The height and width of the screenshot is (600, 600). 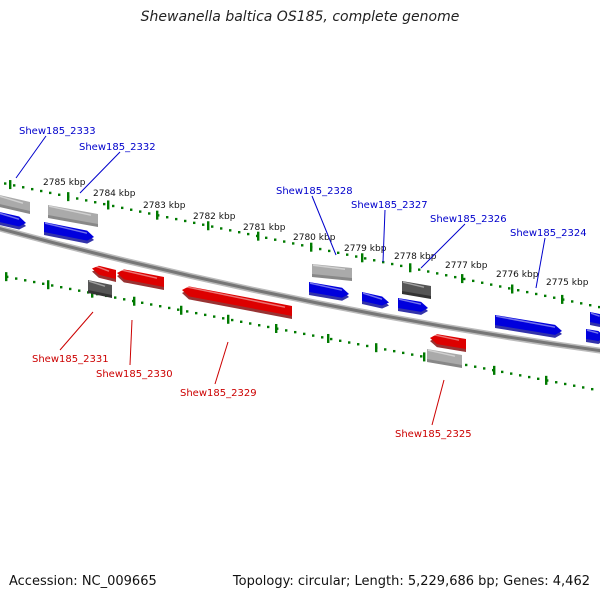 What do you see at coordinates (83, 581) in the screenshot?
I see `accession-text: Accession: NC_009665` at bounding box center [83, 581].